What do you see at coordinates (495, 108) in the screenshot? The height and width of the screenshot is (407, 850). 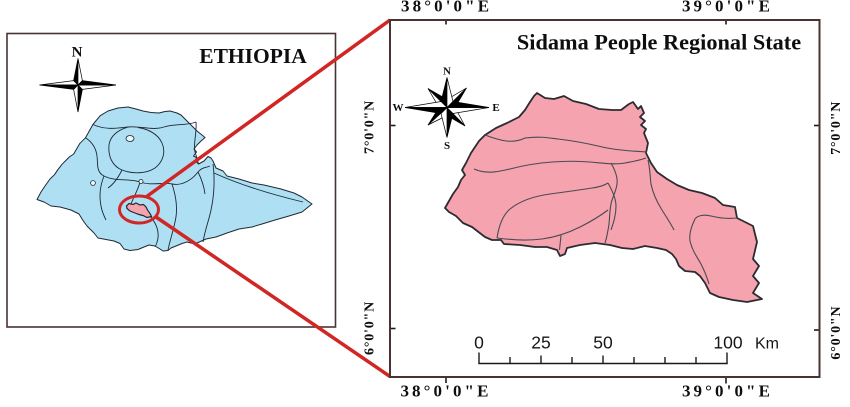 I see `svg-text: E` at bounding box center [495, 108].